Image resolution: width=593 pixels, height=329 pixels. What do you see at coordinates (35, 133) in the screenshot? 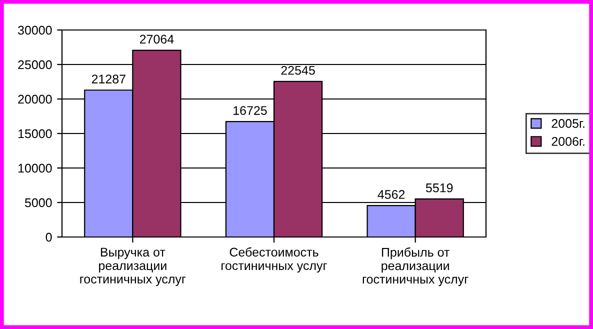
I see `y-tick-label: 15000` at bounding box center [35, 133].